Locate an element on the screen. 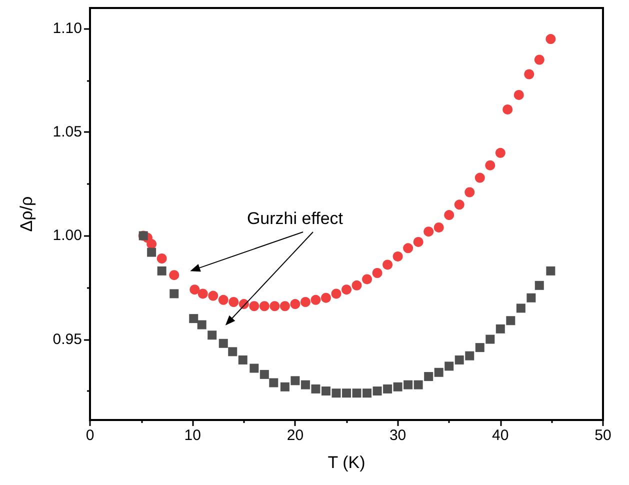 The image size is (629, 485). y-axis-title: Δρ/ρ is located at coordinates (26, 214).